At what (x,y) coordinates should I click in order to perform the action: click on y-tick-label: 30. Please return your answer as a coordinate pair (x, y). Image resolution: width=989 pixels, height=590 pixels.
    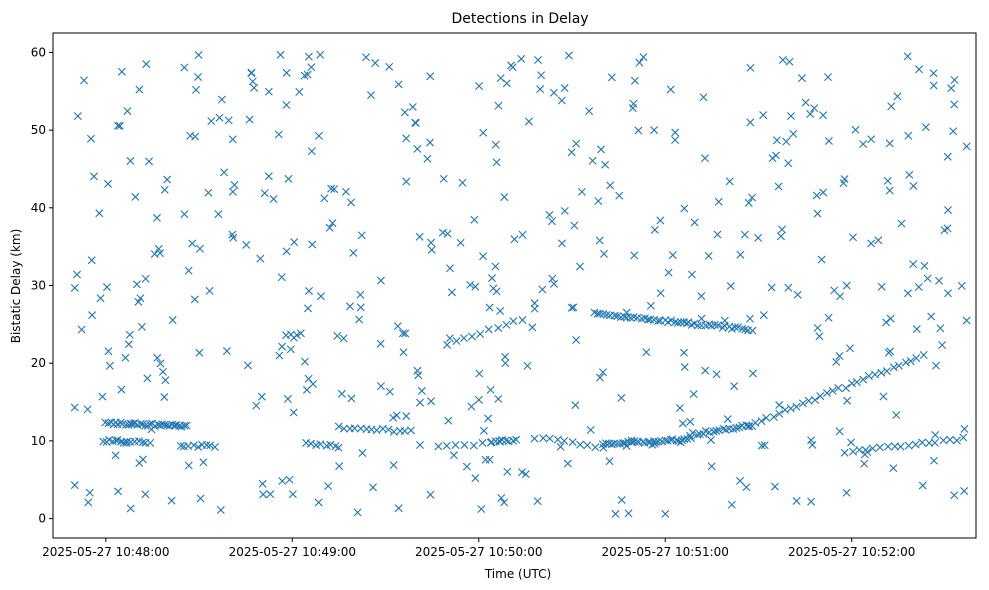
    Looking at the image, I should click on (38, 286).